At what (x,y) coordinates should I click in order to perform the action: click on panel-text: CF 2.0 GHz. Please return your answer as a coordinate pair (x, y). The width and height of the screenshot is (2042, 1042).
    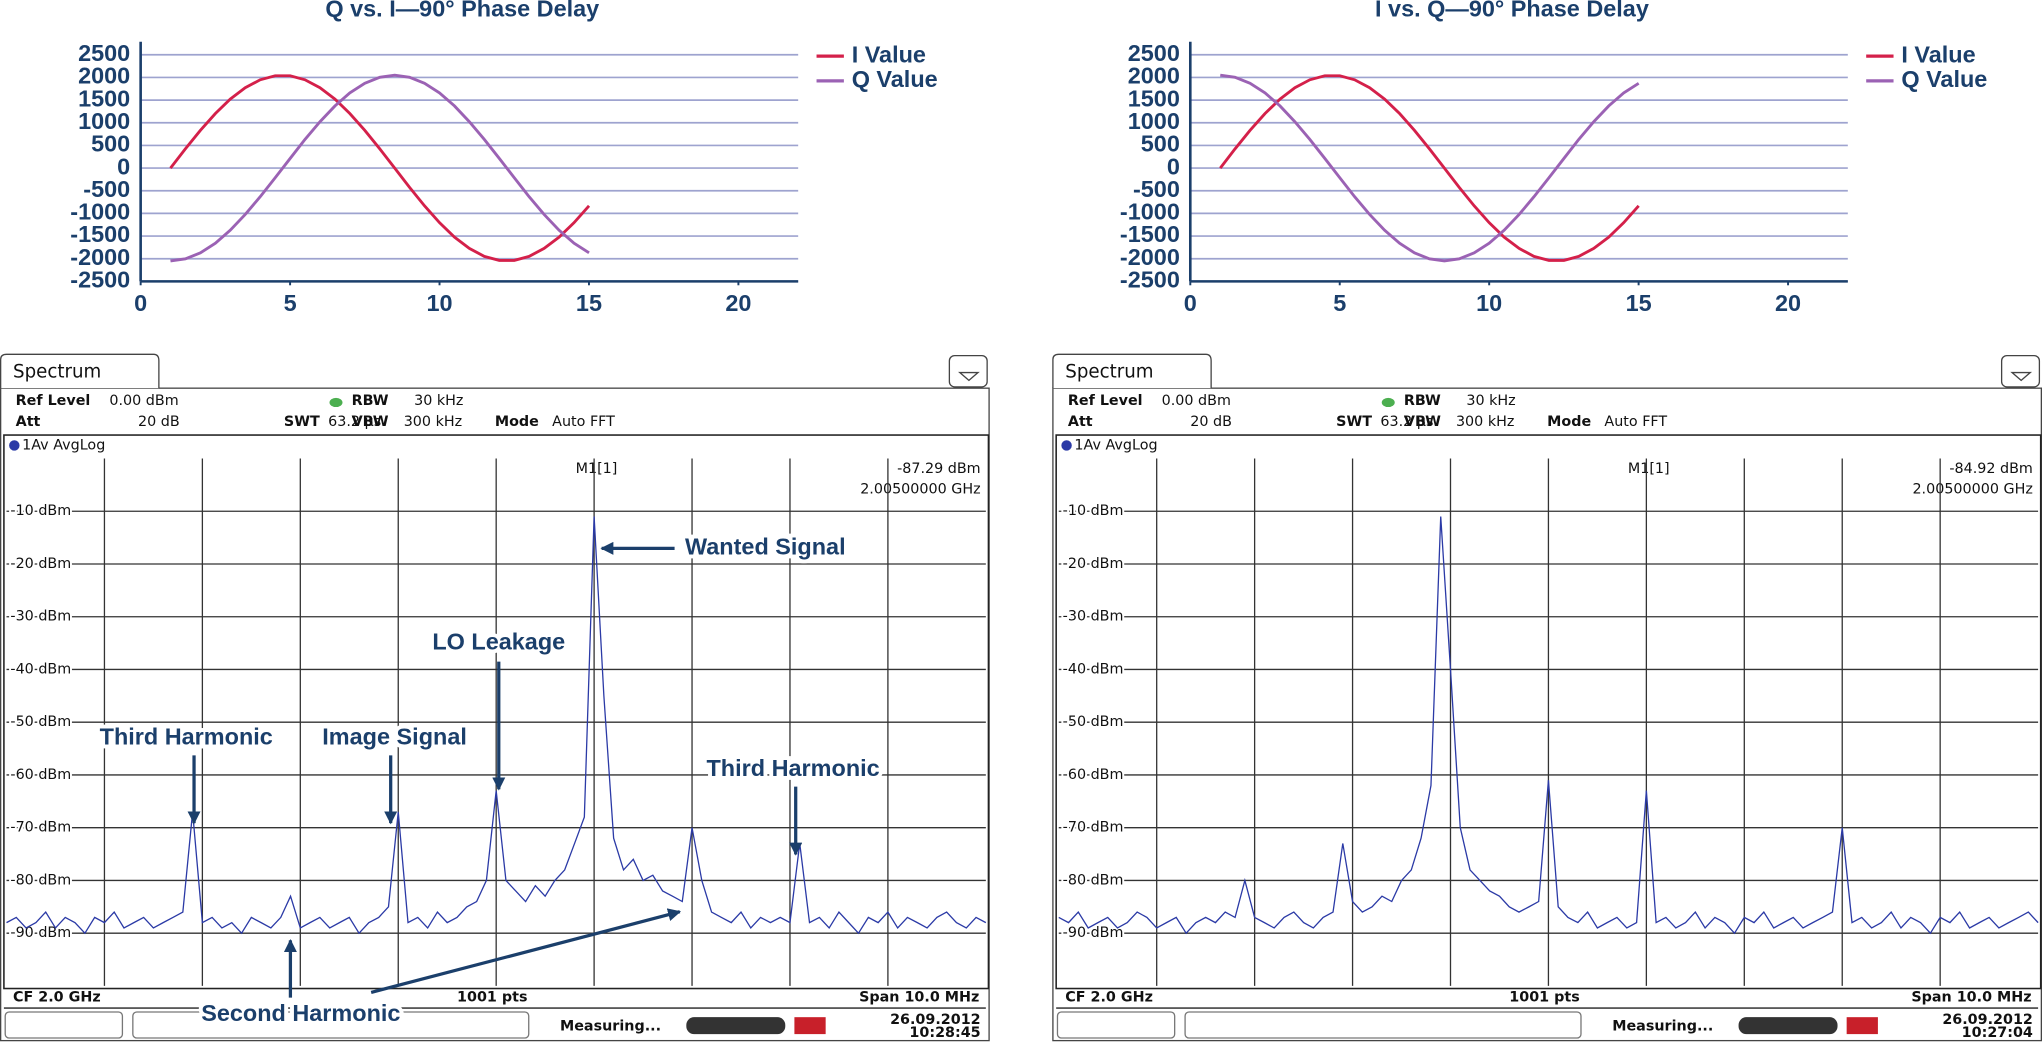
    Looking at the image, I should click on (1109, 998).